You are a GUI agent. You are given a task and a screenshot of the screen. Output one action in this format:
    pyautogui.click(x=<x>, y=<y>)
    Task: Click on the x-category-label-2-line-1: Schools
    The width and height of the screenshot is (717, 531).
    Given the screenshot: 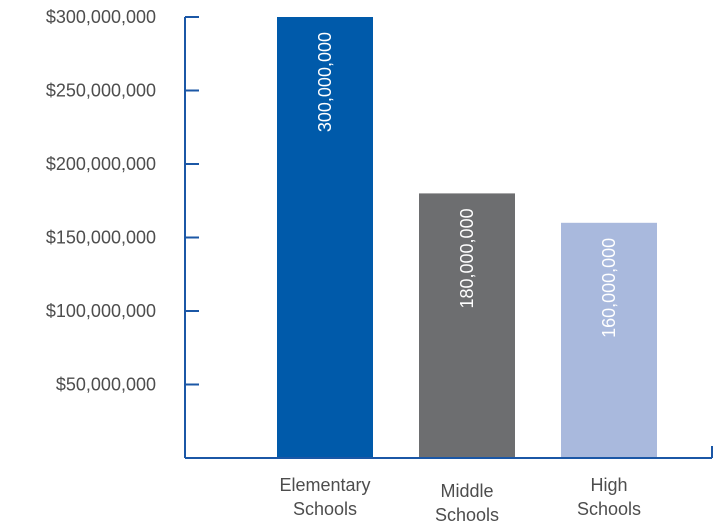 What is the action you would take?
    pyautogui.click(x=609, y=509)
    